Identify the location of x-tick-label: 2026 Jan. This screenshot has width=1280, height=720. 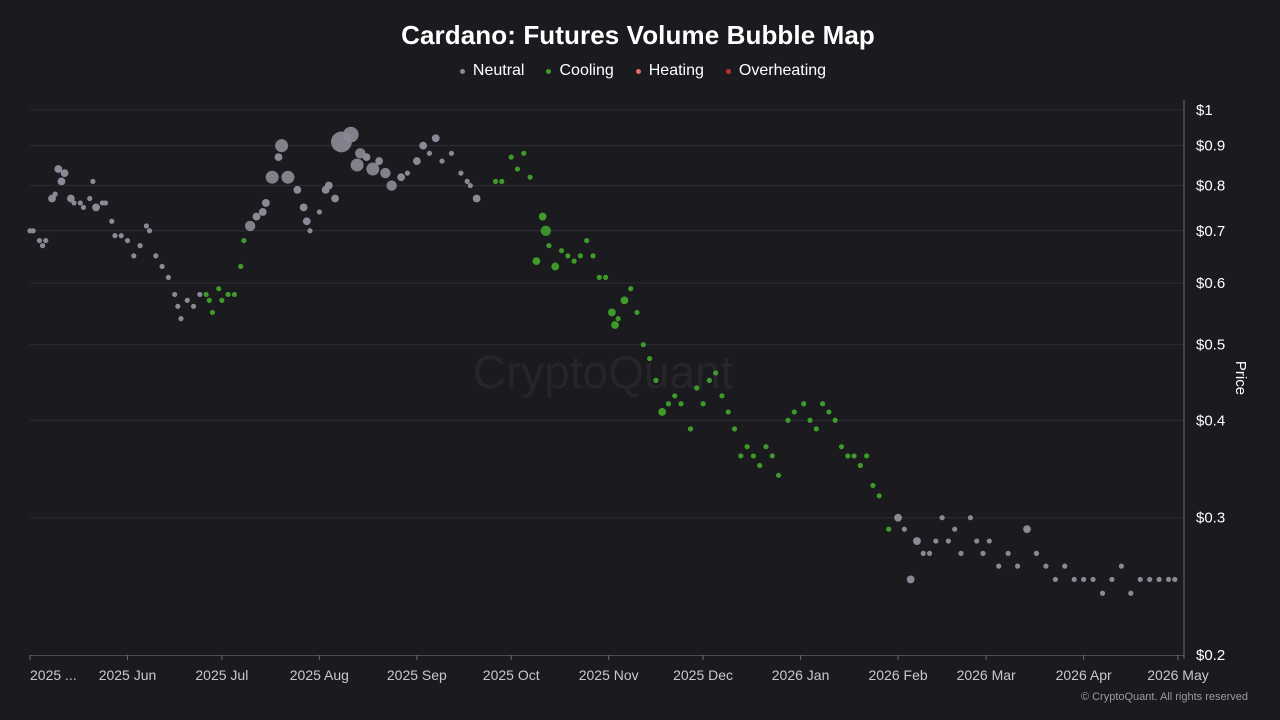
(801, 675).